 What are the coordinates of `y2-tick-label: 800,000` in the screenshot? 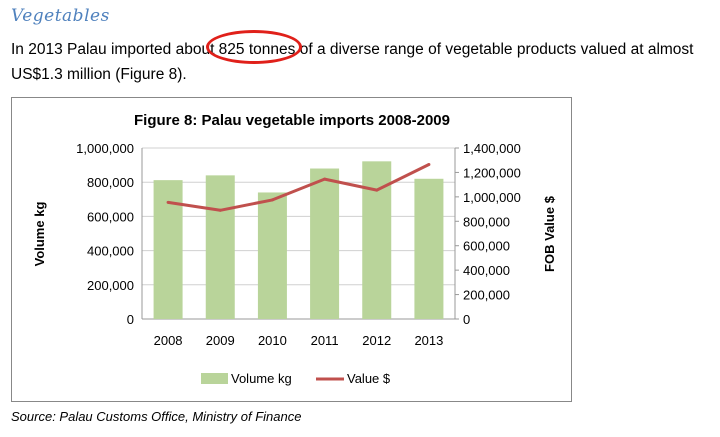 It's located at (486, 221).